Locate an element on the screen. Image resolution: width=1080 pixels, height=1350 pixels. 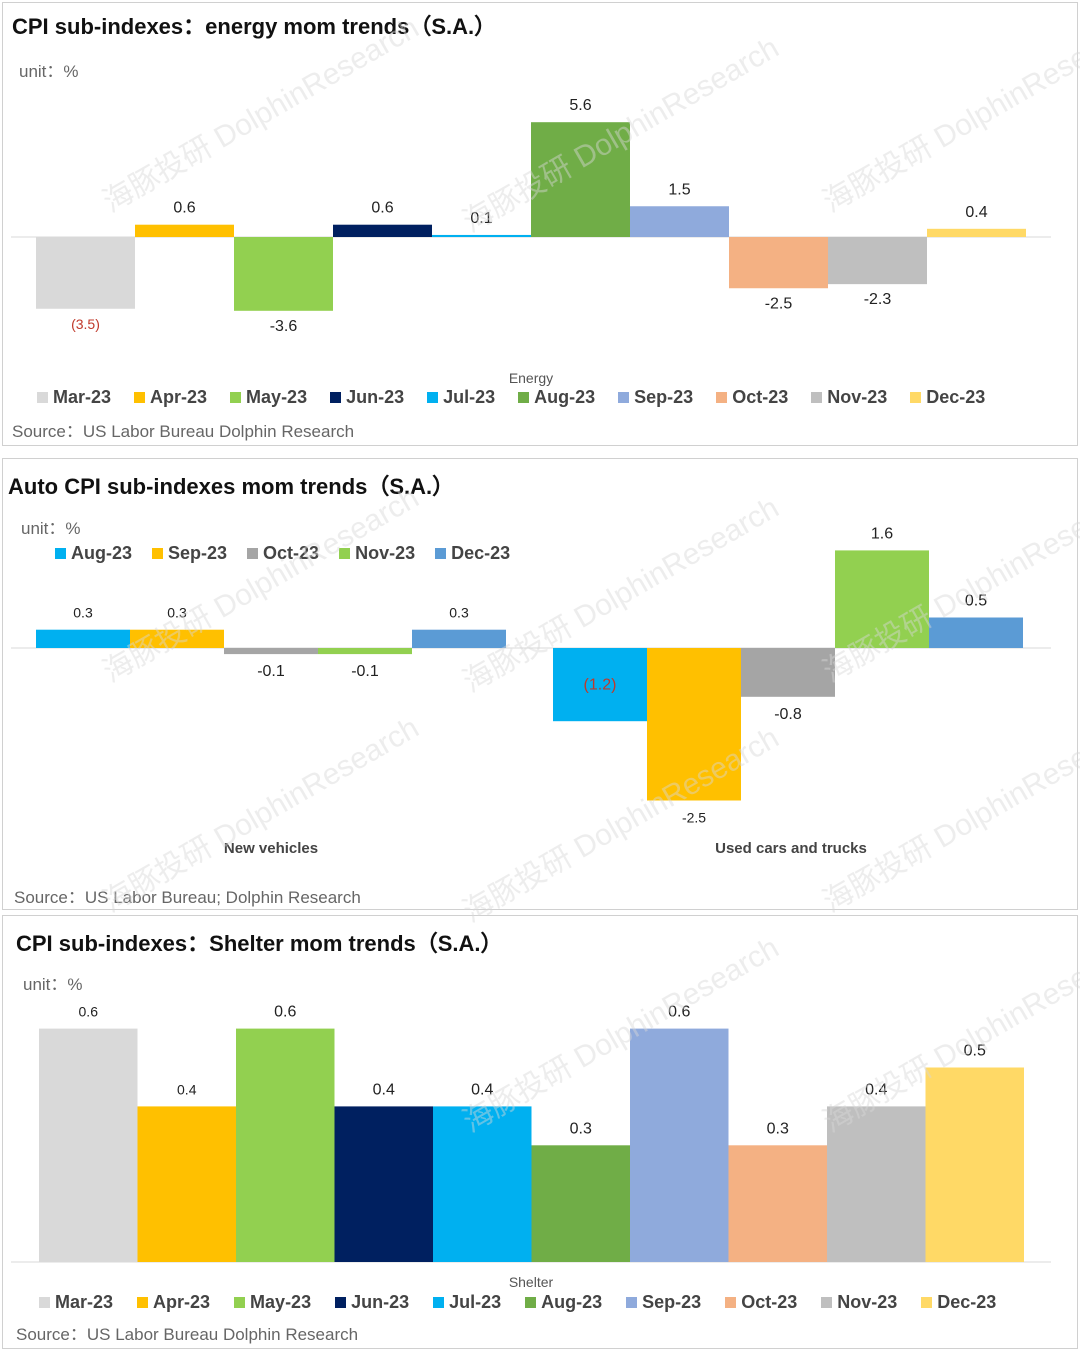
auto-category-label: New vehicles is located at coordinates (271, 848).